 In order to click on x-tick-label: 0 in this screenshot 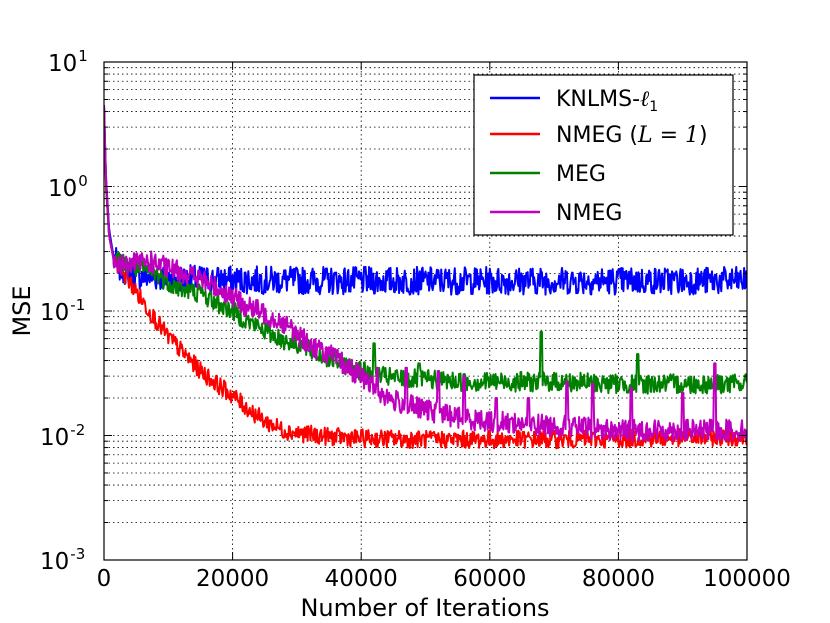, I will do `click(104, 579)`.